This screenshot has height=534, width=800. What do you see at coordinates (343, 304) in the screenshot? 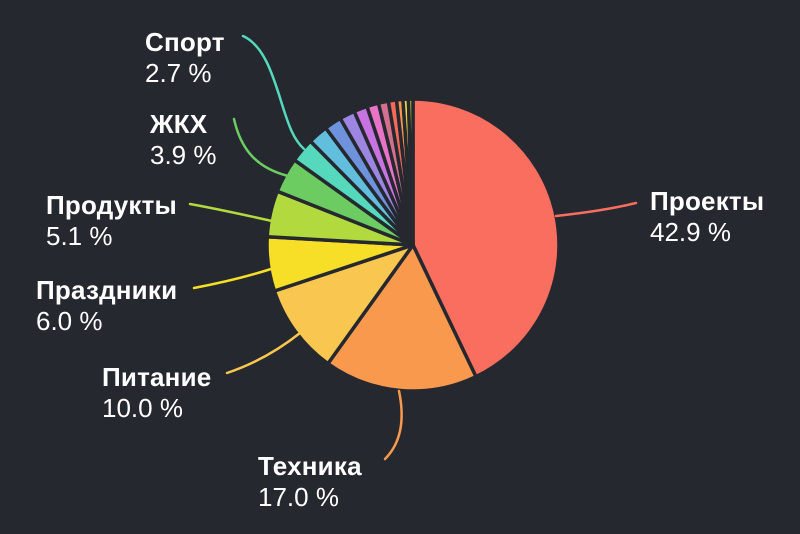
I see `pie-slice-pitanie` at bounding box center [343, 304].